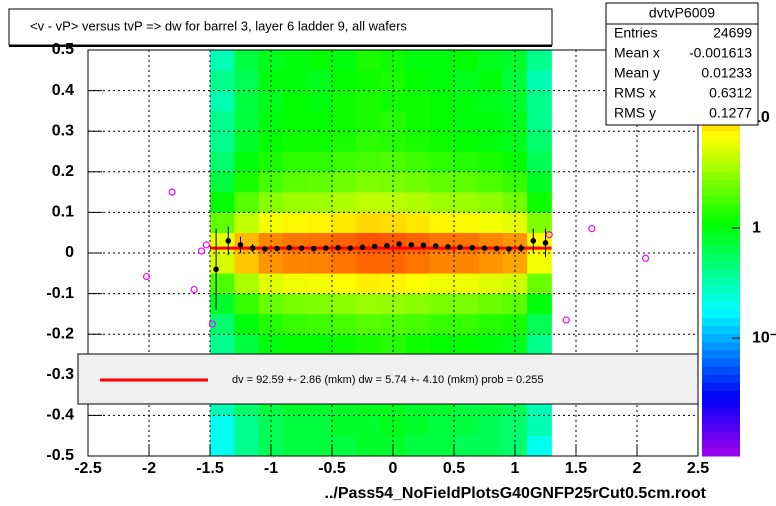  I want to click on y-tick-label: -0.3, so click(60, 374).